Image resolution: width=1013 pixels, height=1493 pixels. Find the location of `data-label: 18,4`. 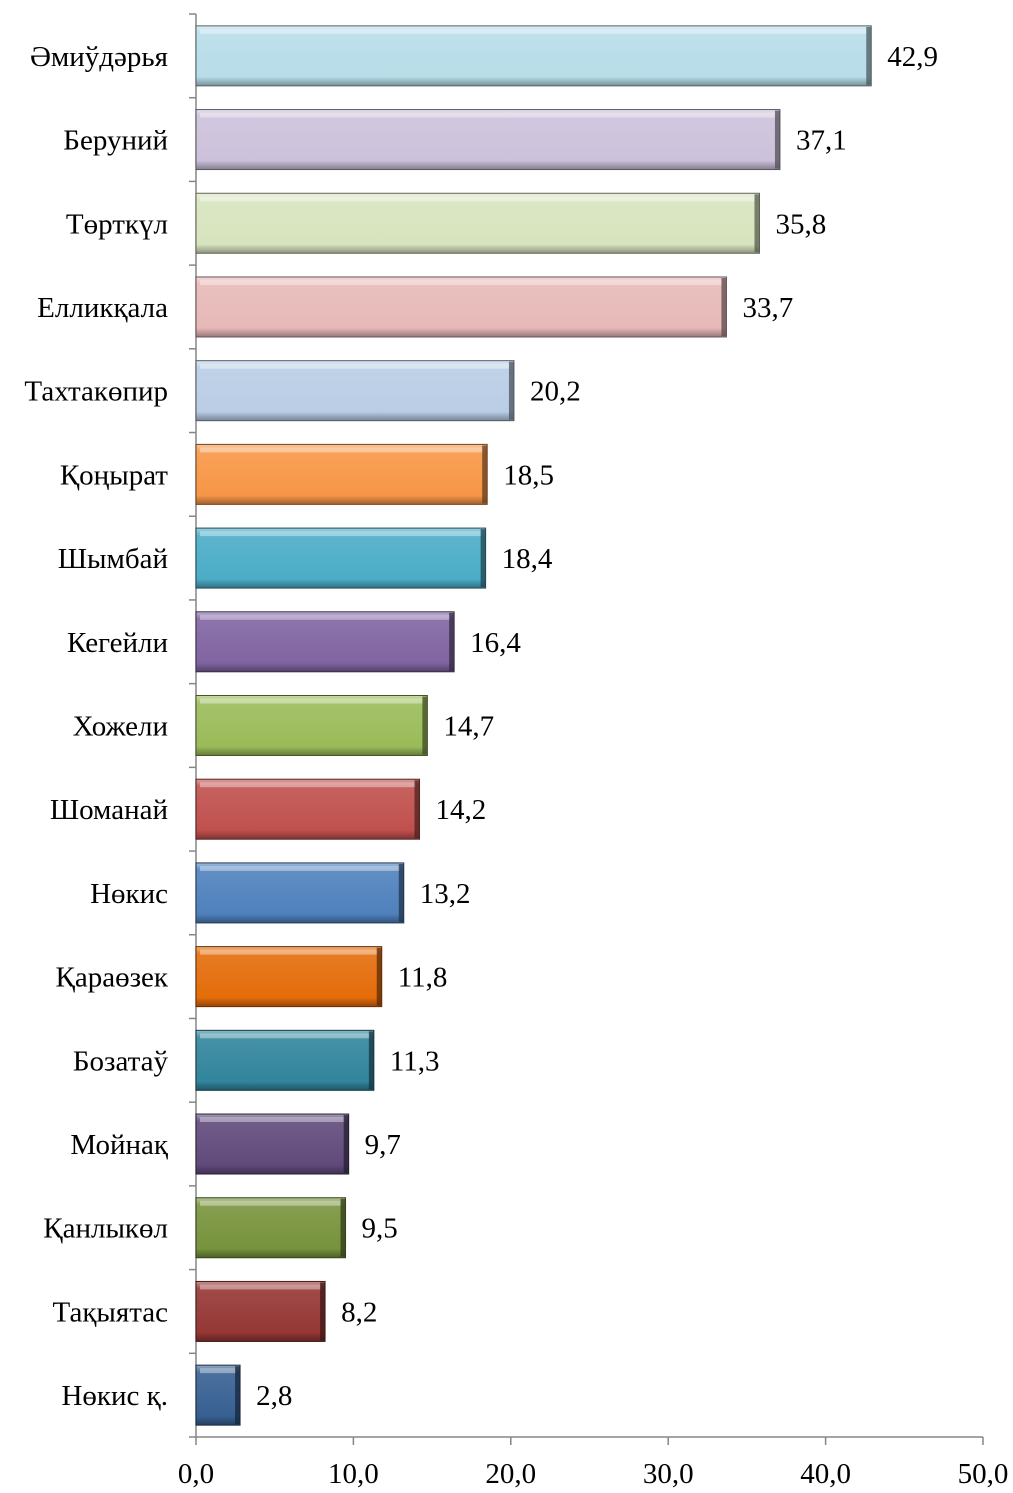

data-label: 18,4 is located at coordinates (527, 559).